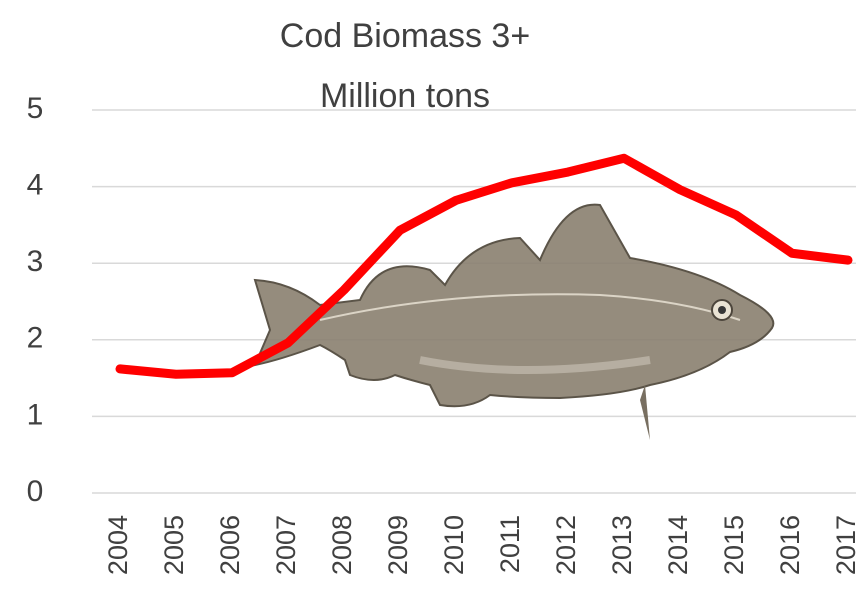 The height and width of the screenshot is (595, 856). Describe the element at coordinates (35, 261) in the screenshot. I see `y-tick-label: 3` at that location.